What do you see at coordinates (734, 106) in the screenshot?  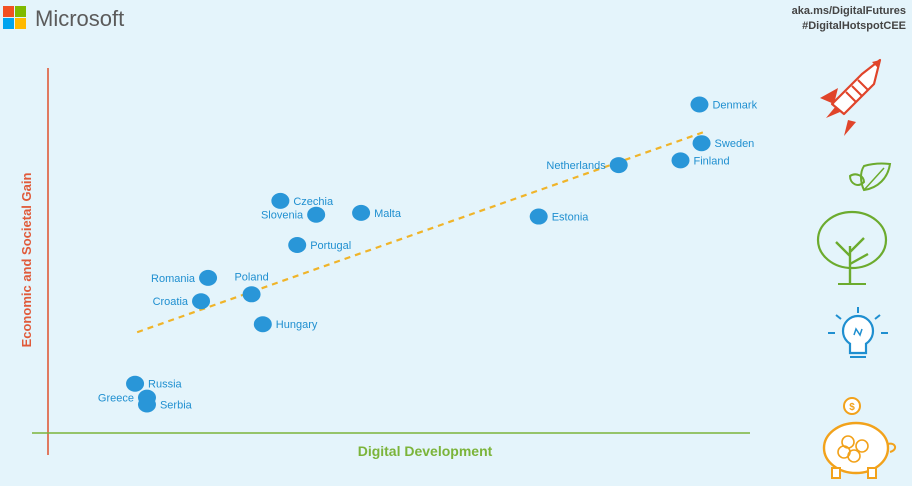 I see `data-label-denmark: Denmark` at bounding box center [734, 106].